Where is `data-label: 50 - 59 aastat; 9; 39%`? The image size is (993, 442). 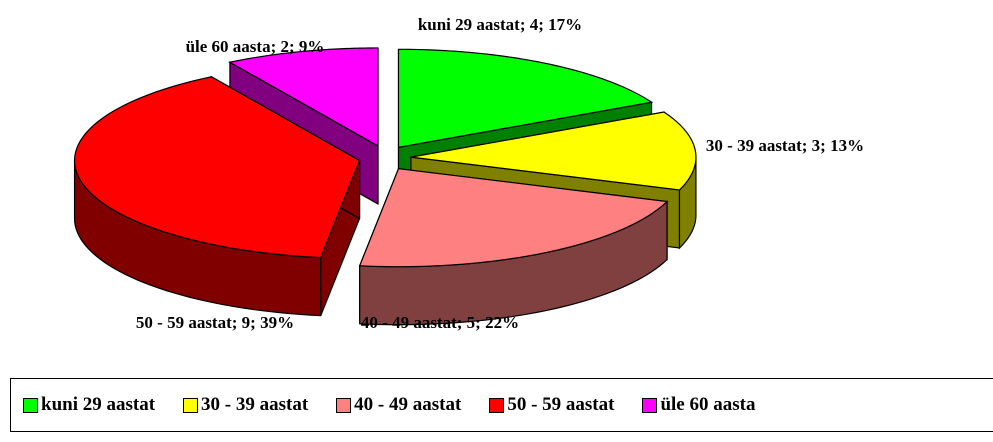
data-label: 50 - 59 aastat; 9; 39% is located at coordinates (215, 322).